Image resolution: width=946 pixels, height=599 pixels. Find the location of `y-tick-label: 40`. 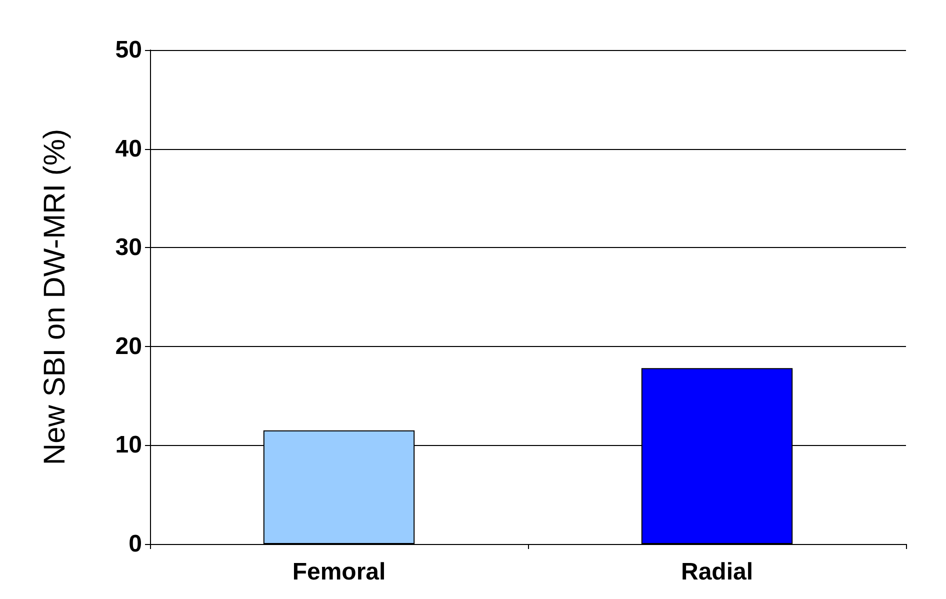

y-tick-label: 40 is located at coordinates (128, 148).